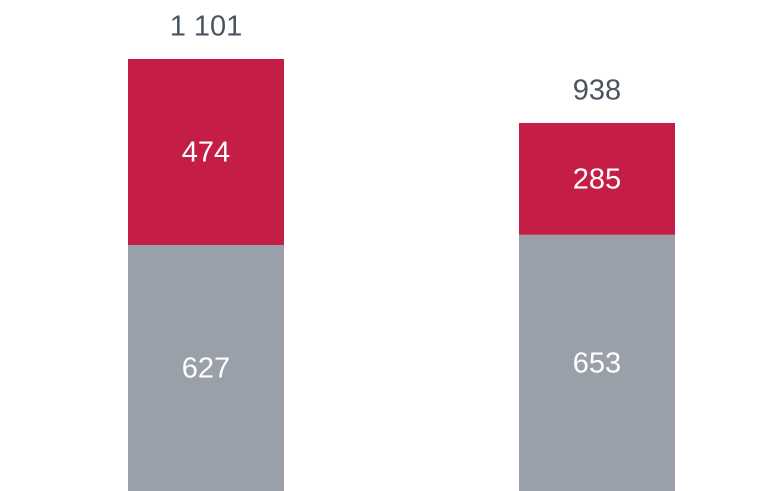 The height and width of the screenshot is (491, 784). What do you see at coordinates (206, 27) in the screenshot?
I see `total-label: 1 101` at bounding box center [206, 27].